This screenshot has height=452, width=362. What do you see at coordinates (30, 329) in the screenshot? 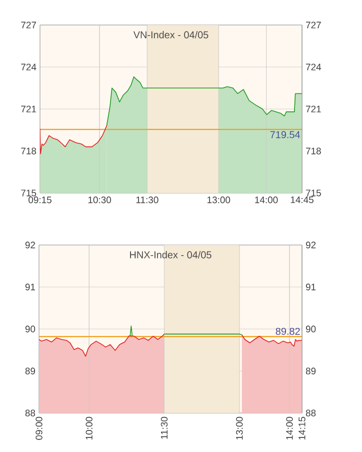
I see `y-tick-label: 90` at bounding box center [30, 329].